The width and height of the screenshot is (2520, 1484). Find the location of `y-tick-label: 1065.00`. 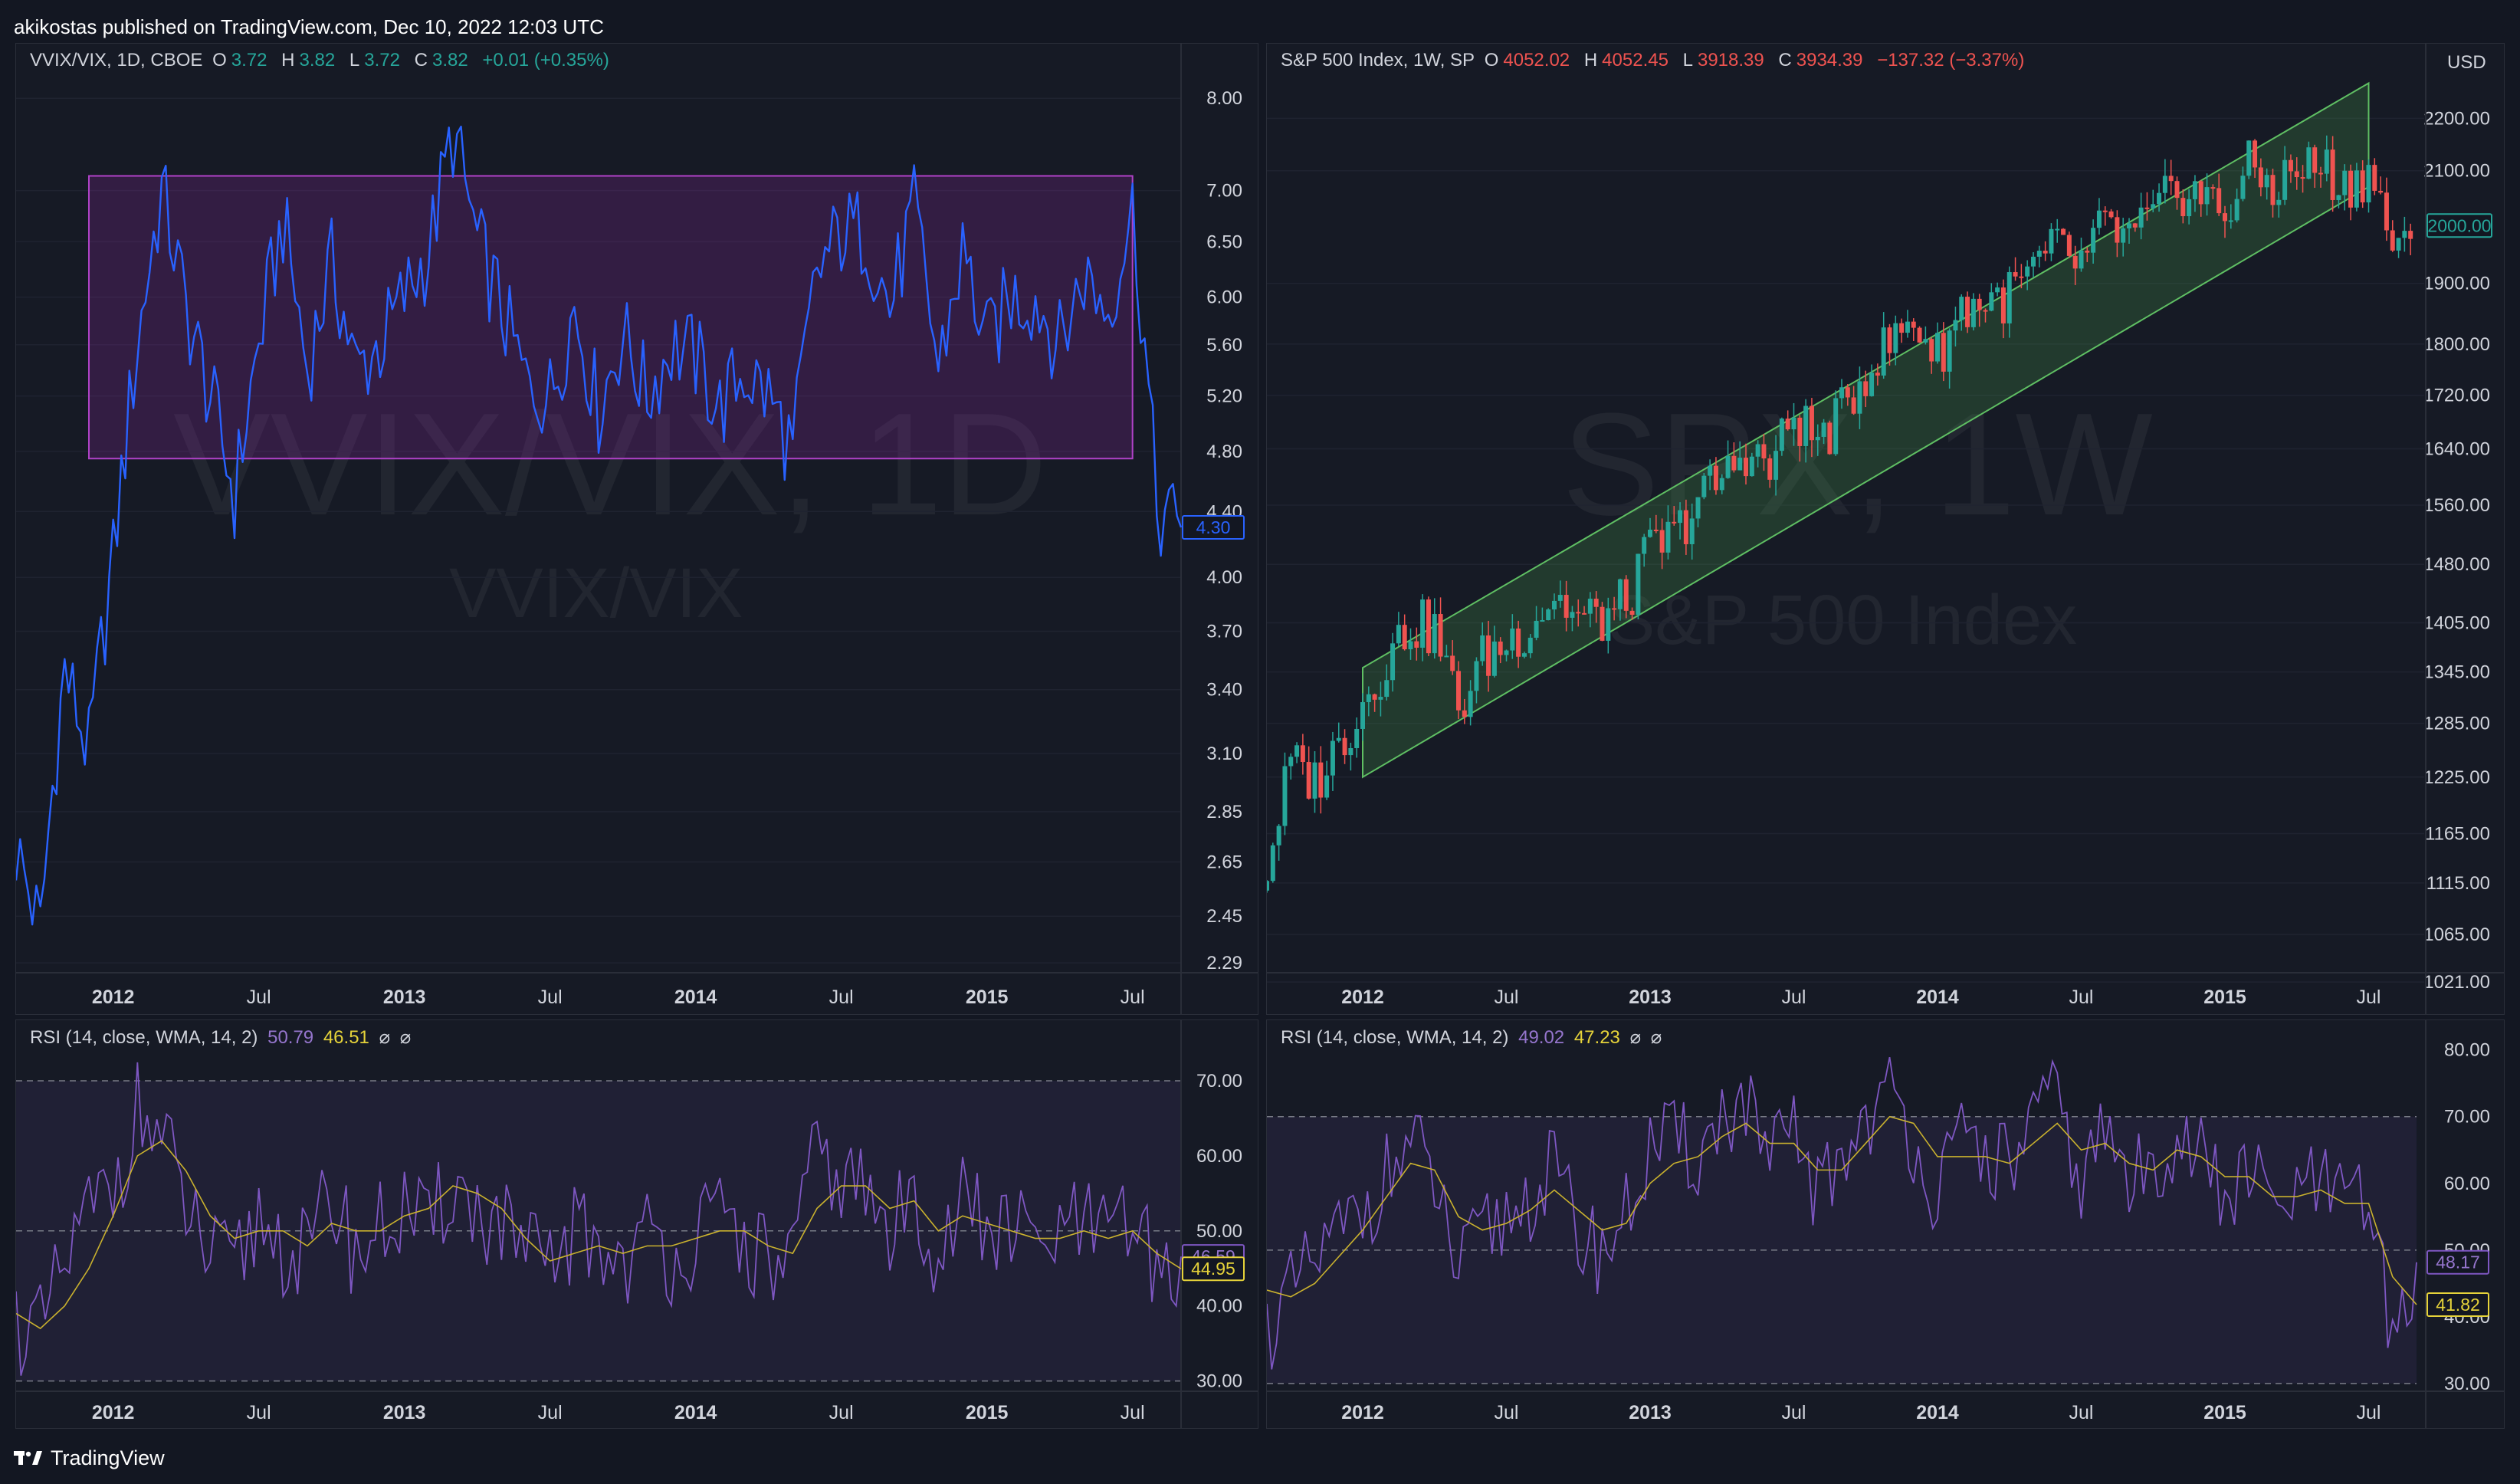

y-tick-label: 1065.00 is located at coordinates (2456, 934).